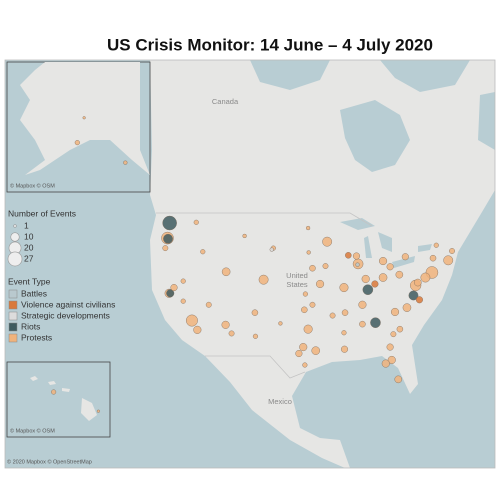 This screenshot has width=500, height=500. Describe the element at coordinates (270, 44) in the screenshot. I see `title: US Crisis Monitor: 14 June – 4 July 2020` at that location.